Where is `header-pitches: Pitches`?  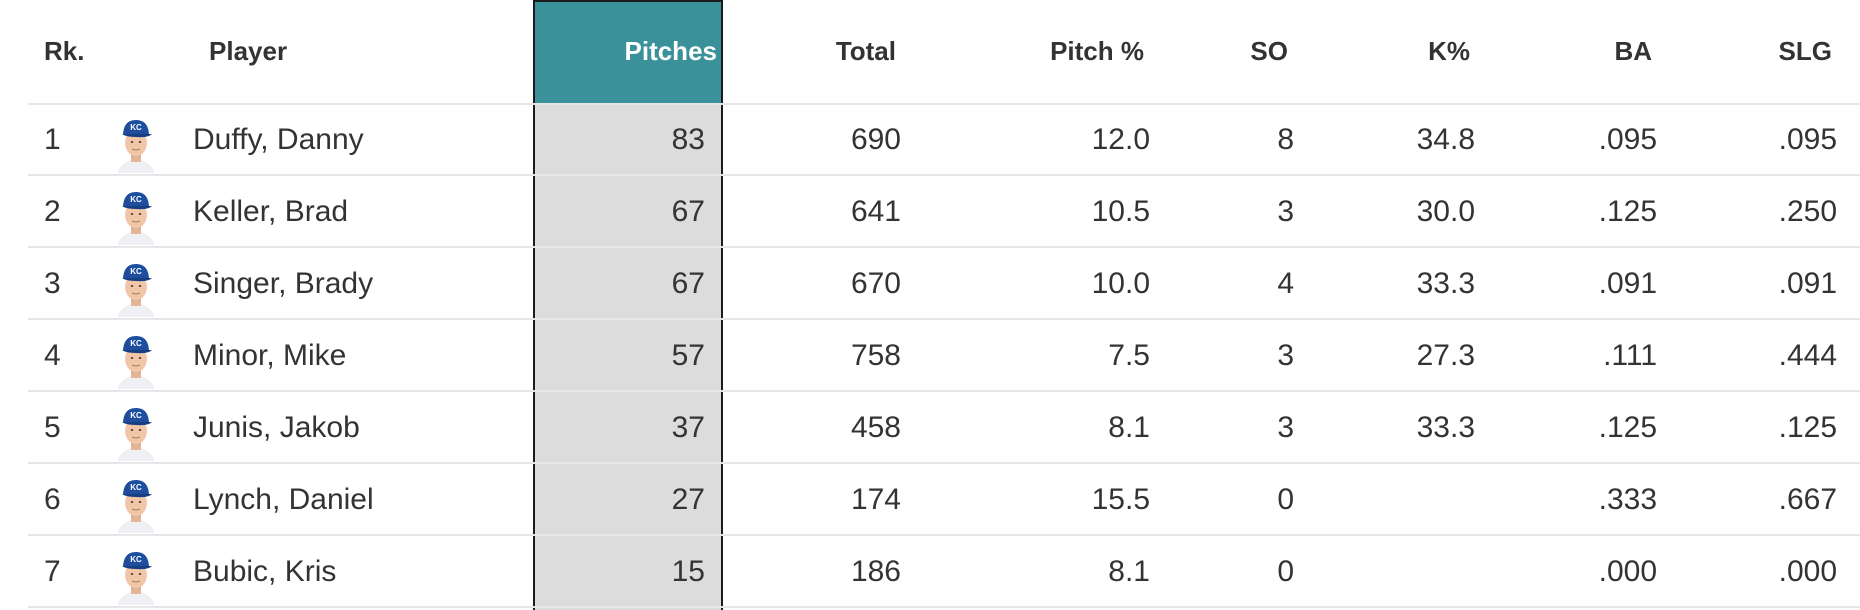
header-pitches: Pitches is located at coordinates (671, 51).